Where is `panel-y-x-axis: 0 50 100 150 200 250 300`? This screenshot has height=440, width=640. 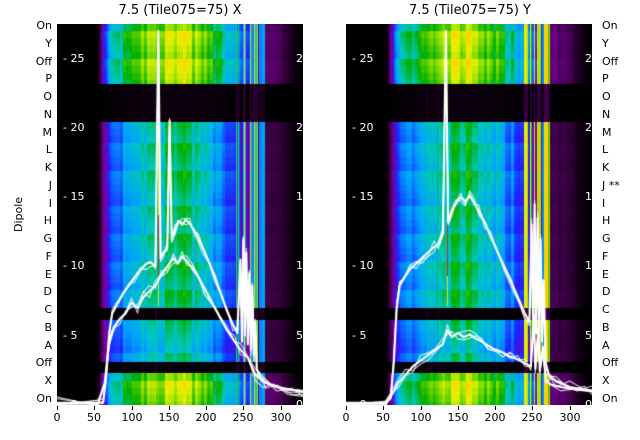
panel-y-x-axis: 0 50 100 150 200 250 300 is located at coordinates (467, 421).